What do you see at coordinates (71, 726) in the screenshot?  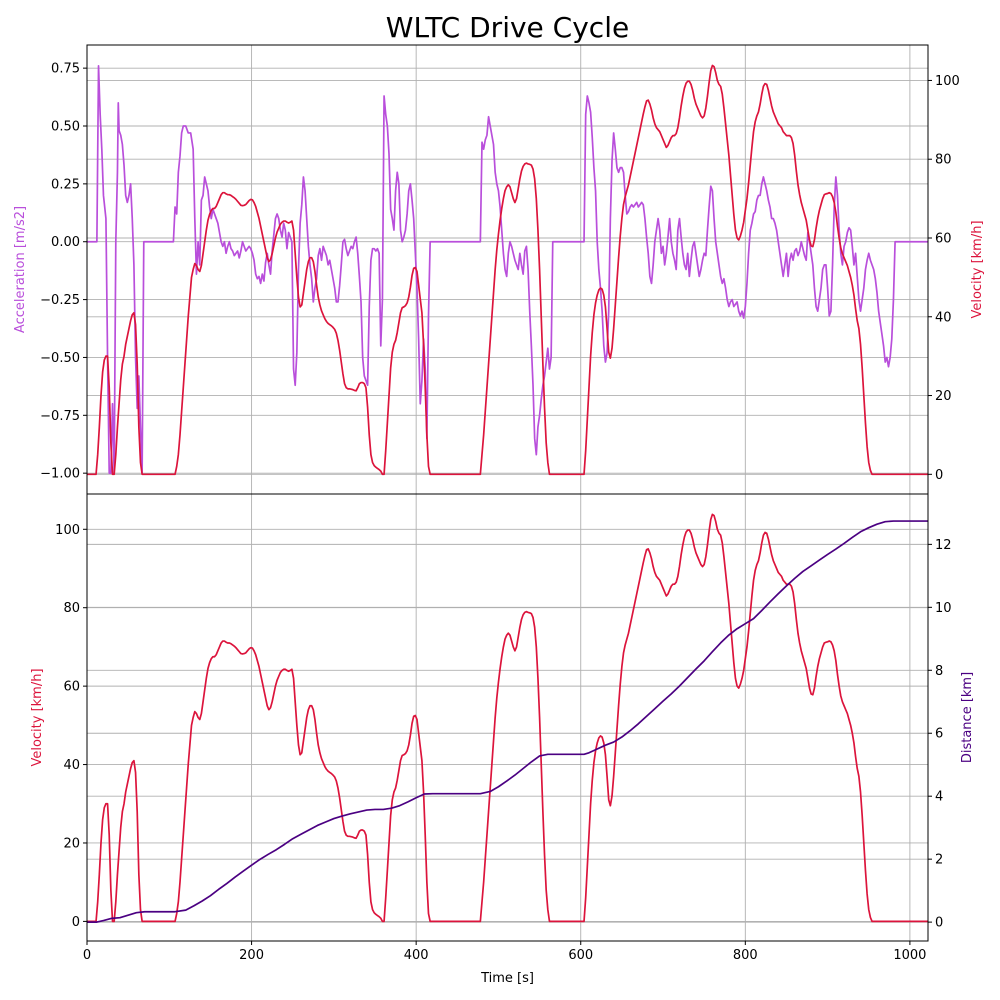 I see `bottom-velocity-axis-ticks: 0 20 40 60 80 100` at bounding box center [71, 726].